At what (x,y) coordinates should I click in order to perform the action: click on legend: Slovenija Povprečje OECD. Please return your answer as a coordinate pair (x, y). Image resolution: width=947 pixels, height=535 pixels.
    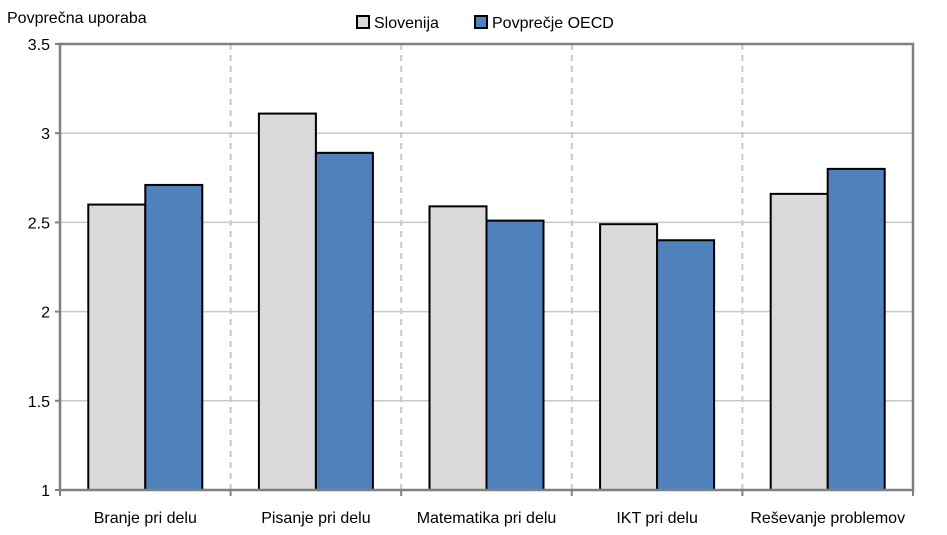
    Looking at the image, I should click on (485, 23).